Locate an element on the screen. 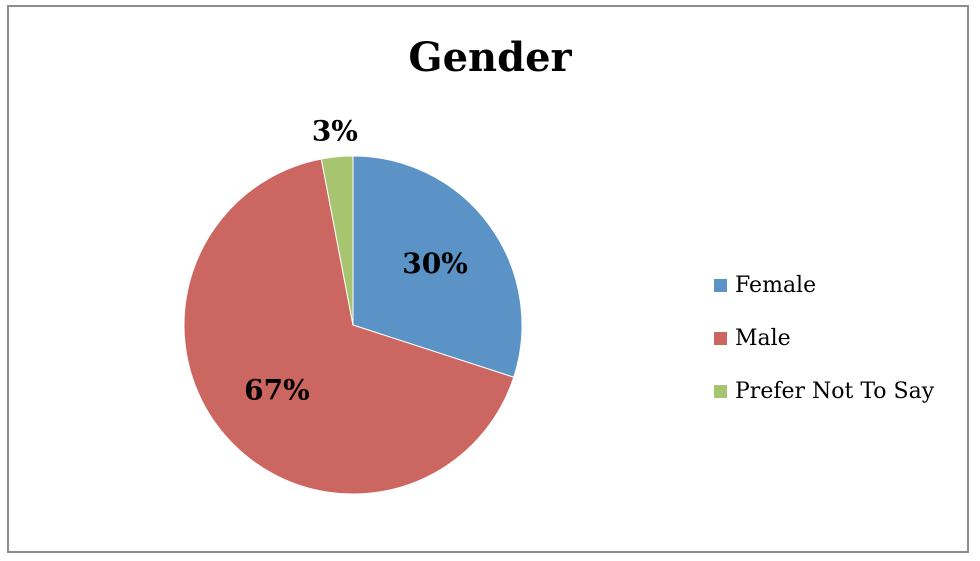 This screenshot has height=561, width=980. data-label-male: 67% is located at coordinates (277, 390).